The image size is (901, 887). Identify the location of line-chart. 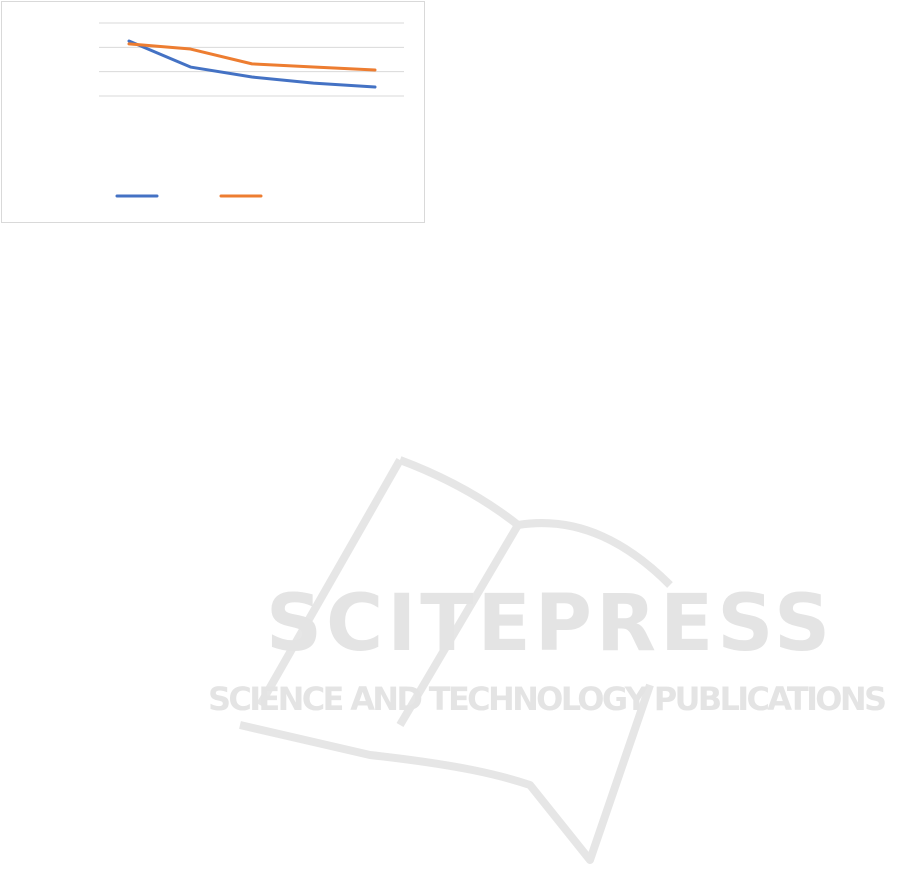
(251, 110).